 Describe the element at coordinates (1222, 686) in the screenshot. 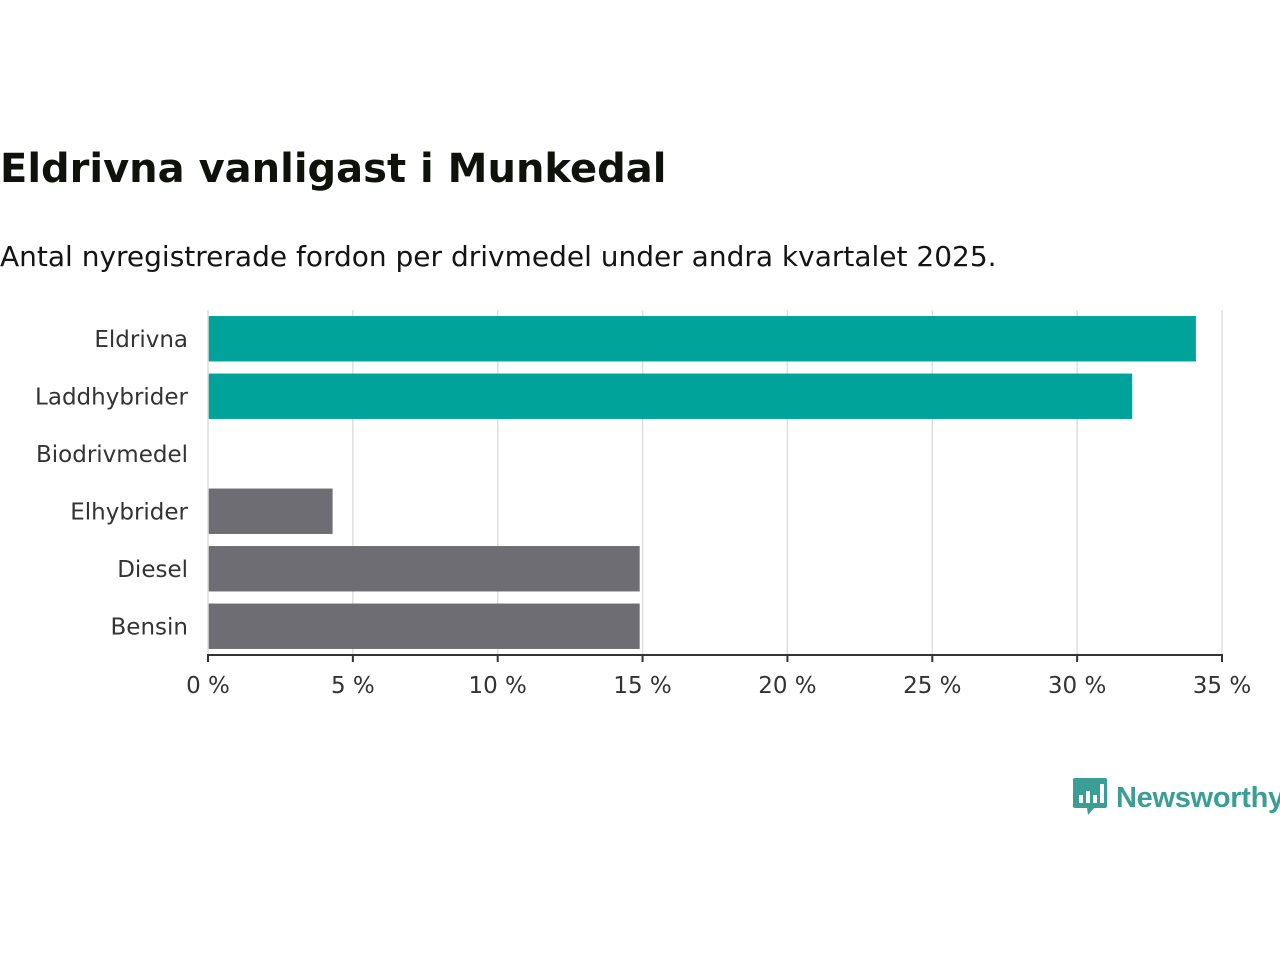

I see `x-tick-label: 35 %` at that location.